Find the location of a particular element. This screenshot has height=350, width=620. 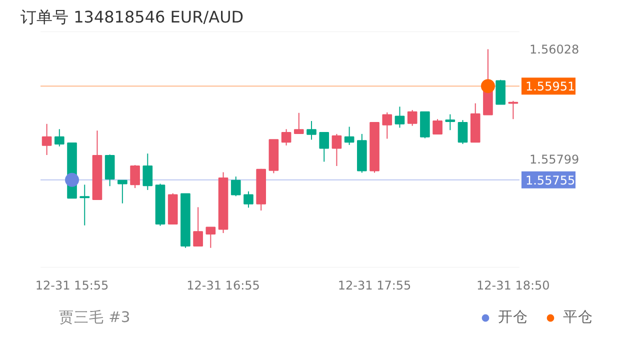

ref-line-label: 1.55755 is located at coordinates (550, 180).